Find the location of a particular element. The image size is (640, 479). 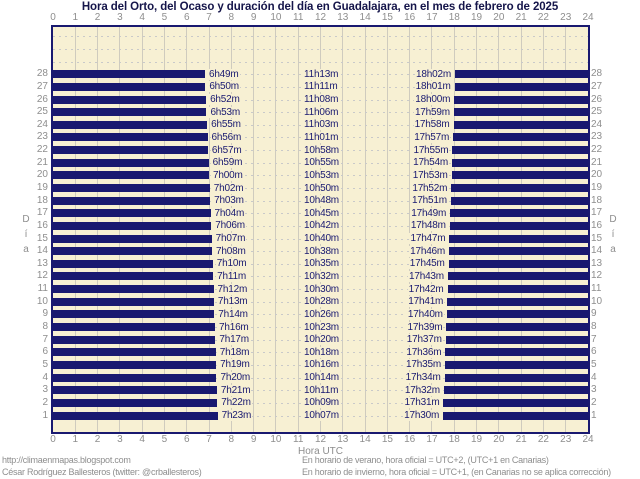

x-tick-top-9: 9 is located at coordinates (253, 17).